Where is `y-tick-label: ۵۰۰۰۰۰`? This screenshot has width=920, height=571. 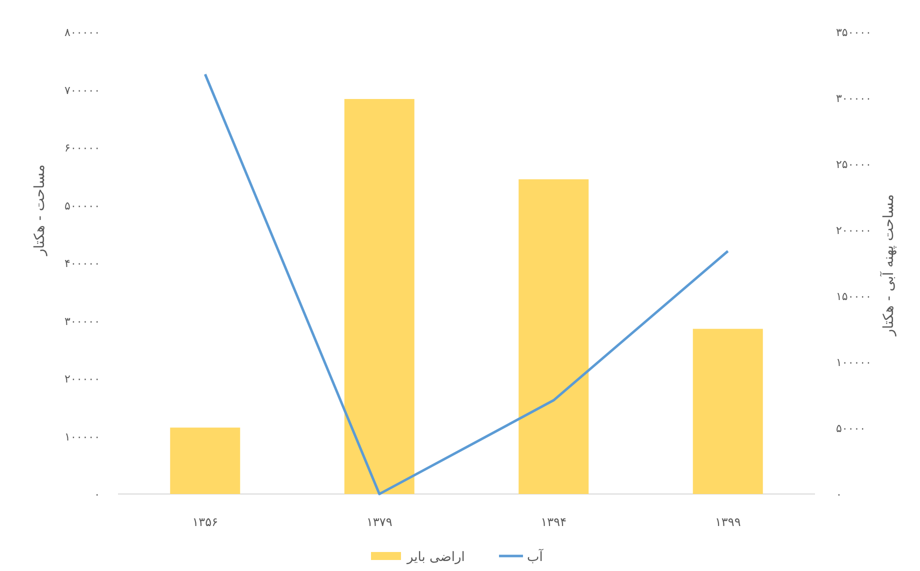
y-tick-label: ۵۰۰۰۰۰ is located at coordinates (82, 205).